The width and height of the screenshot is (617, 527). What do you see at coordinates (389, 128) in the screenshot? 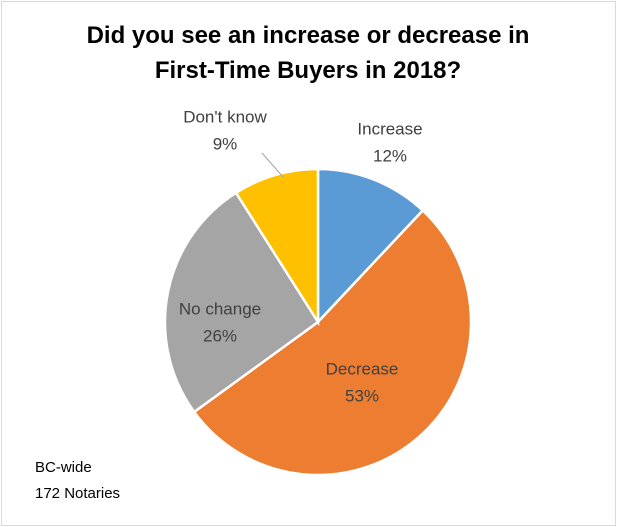
I see `data-label-category: Increase` at bounding box center [389, 128].